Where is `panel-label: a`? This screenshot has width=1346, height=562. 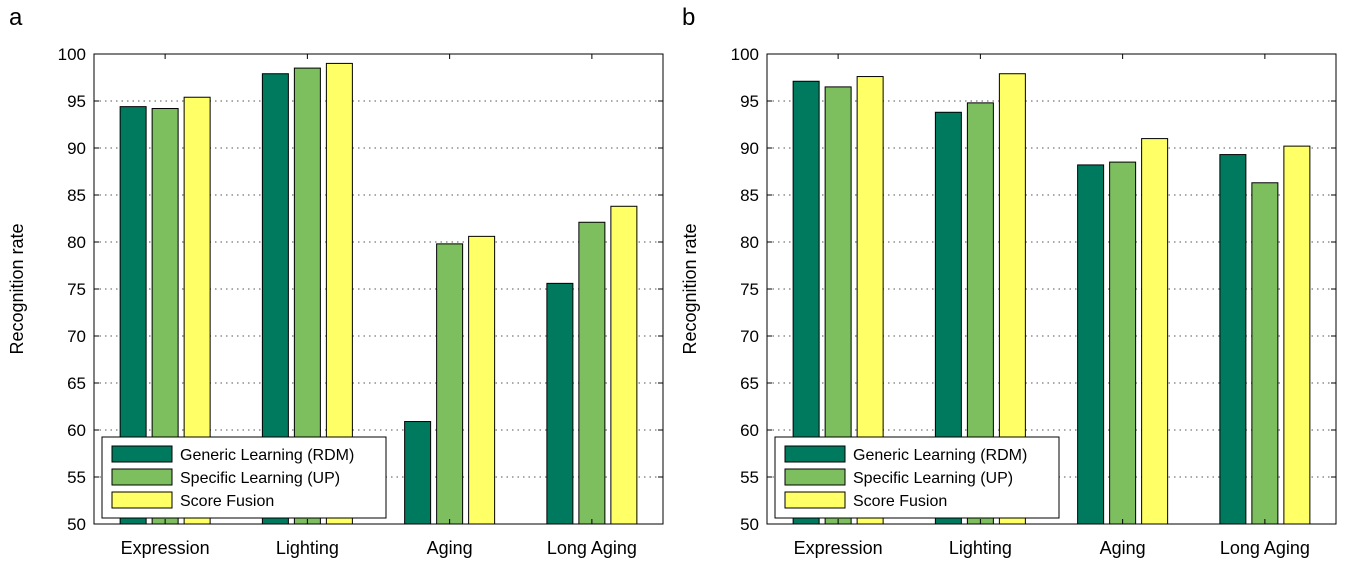
panel-label: a is located at coordinates (16, 17).